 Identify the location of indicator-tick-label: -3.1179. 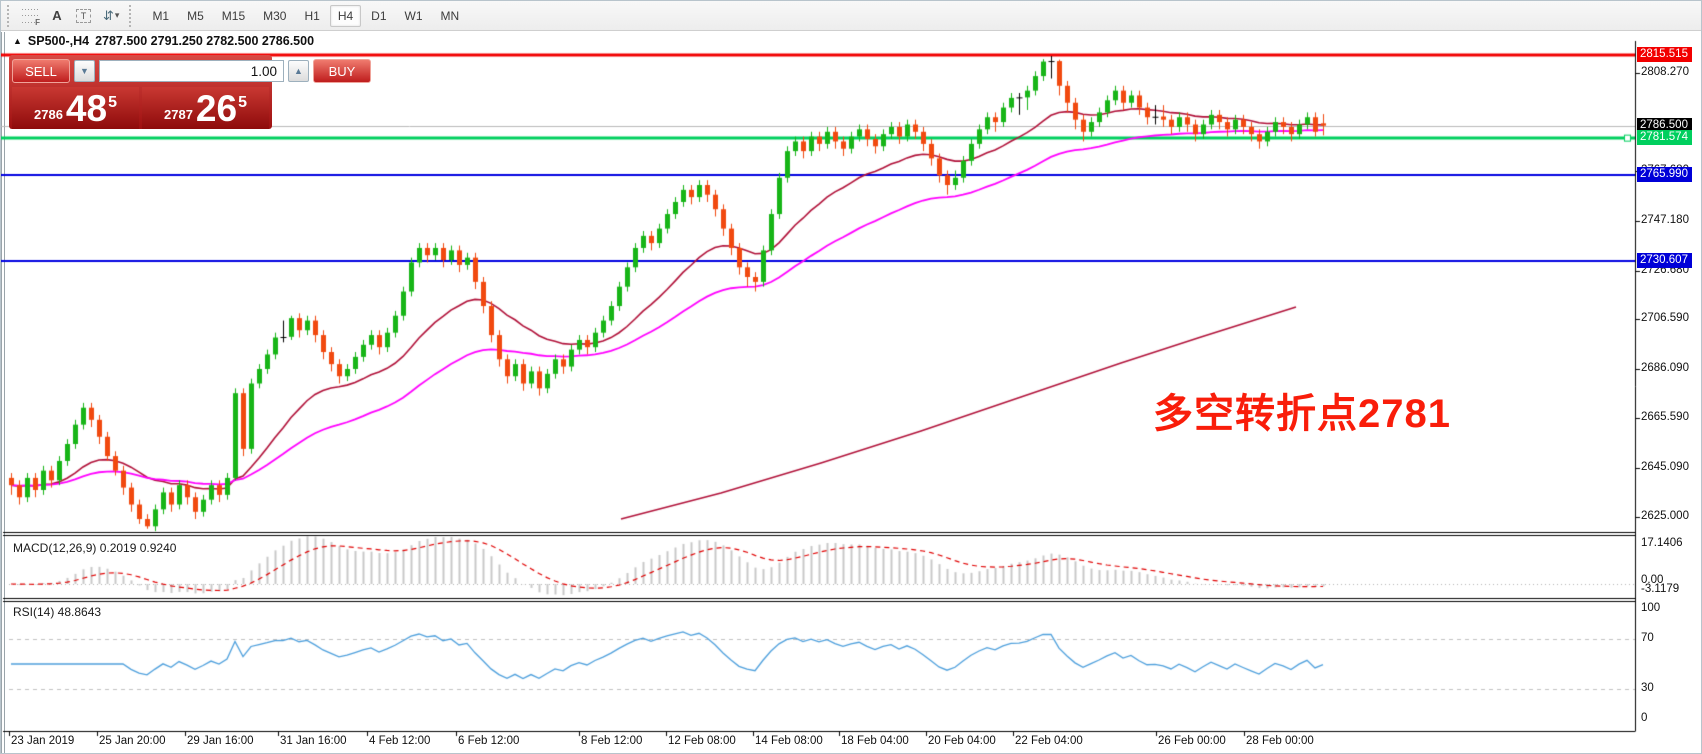
(1660, 589).